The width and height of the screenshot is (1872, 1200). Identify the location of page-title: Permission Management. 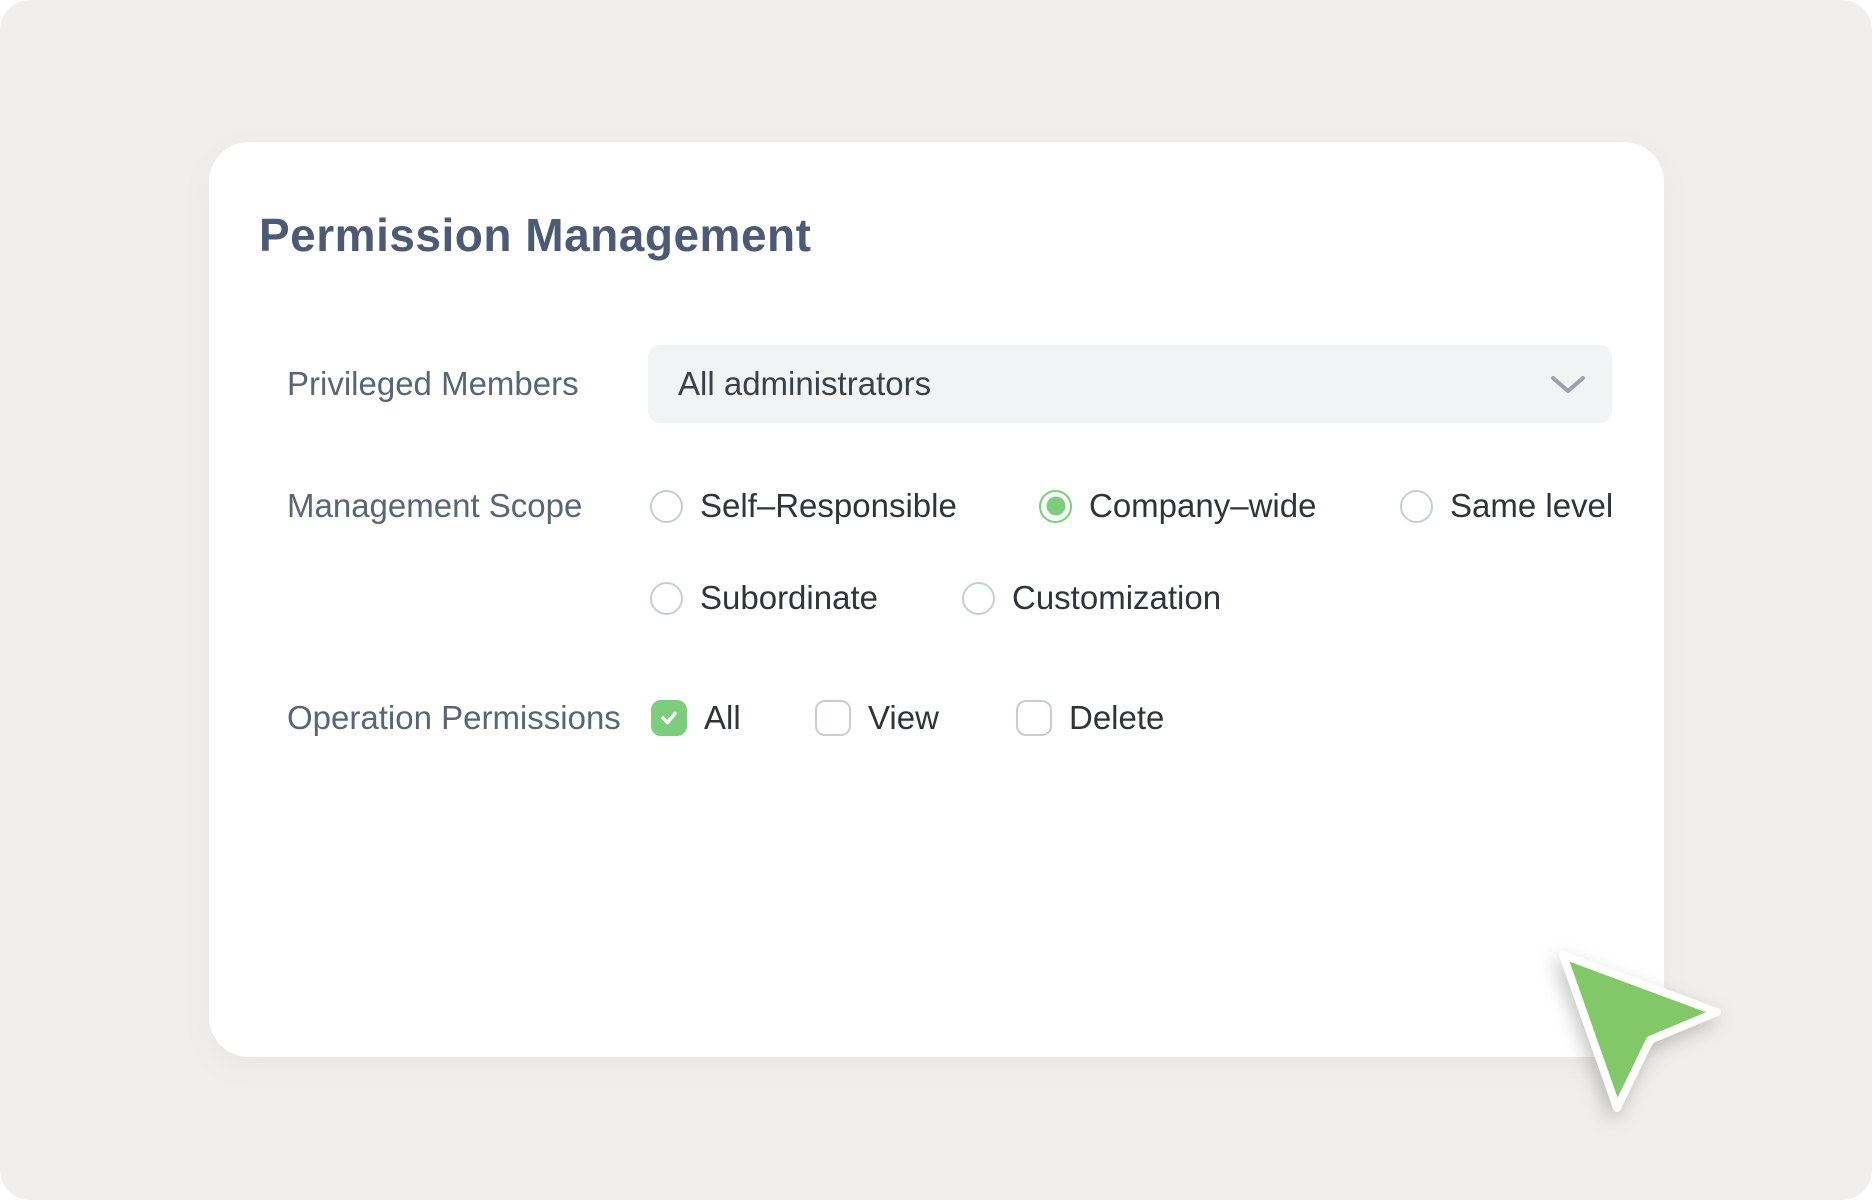
(535, 235).